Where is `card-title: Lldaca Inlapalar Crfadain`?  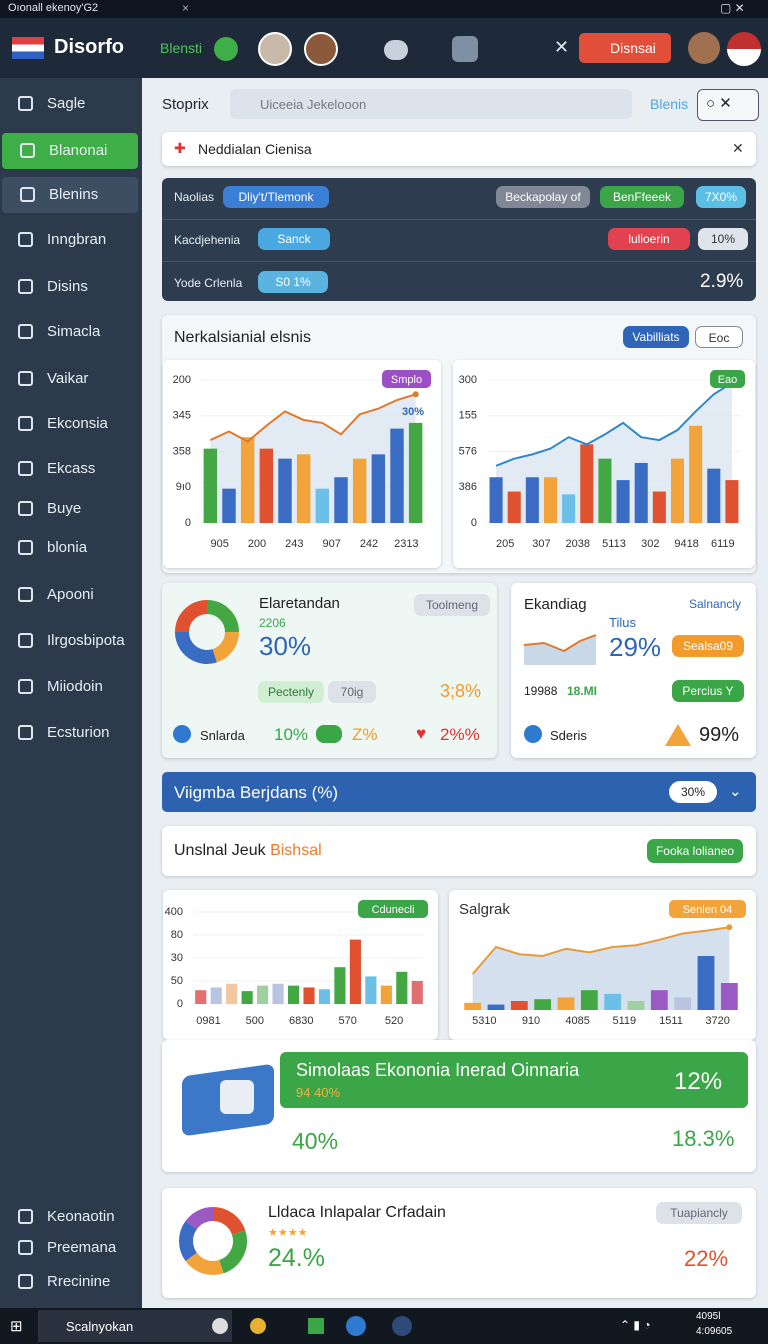
card-title: Lldaca Inlapalar Crfadain is located at coordinates (357, 1212).